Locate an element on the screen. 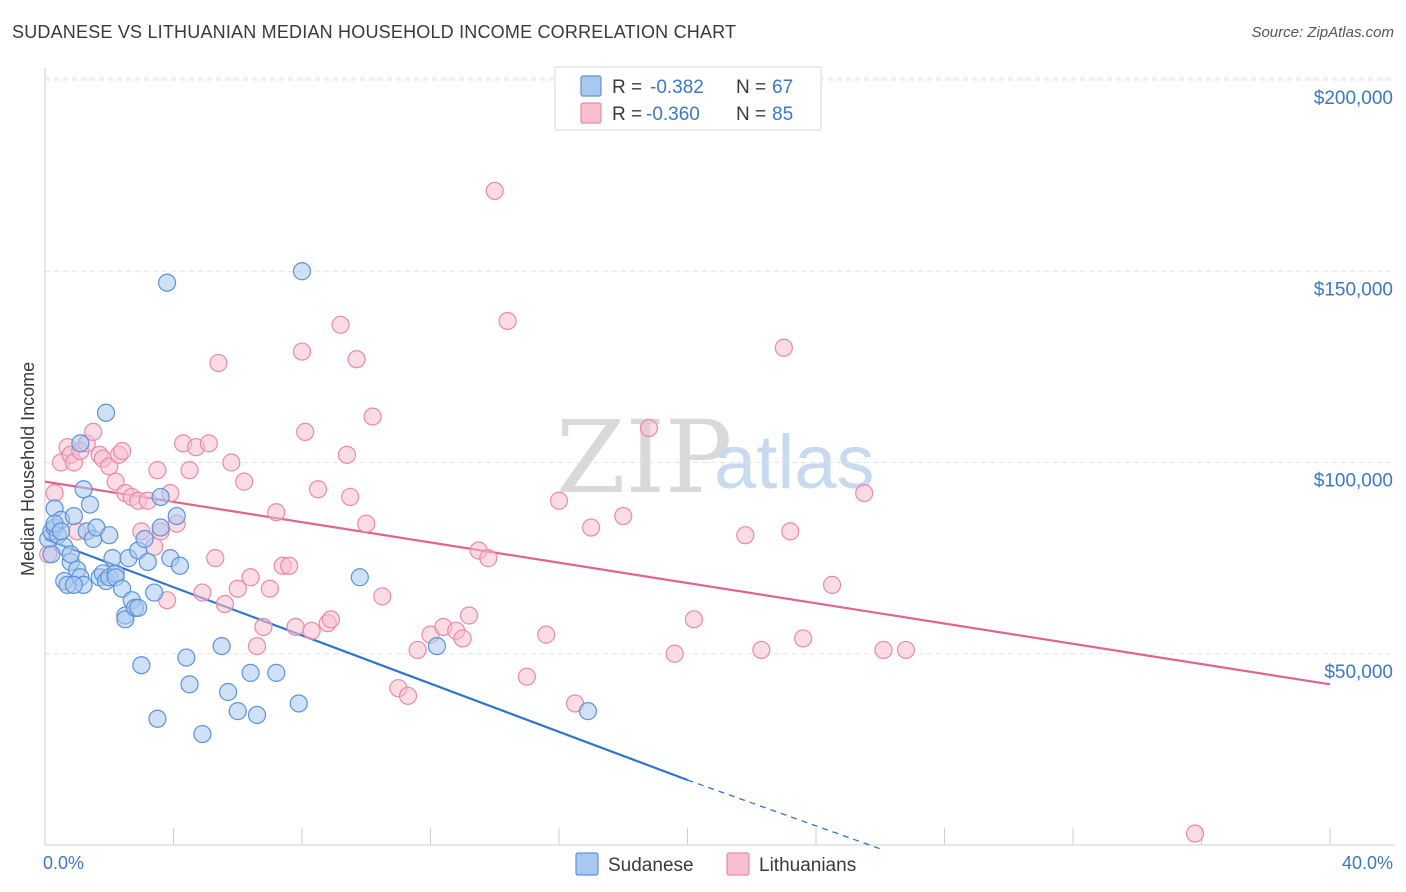 This screenshot has width=1406, height=892. legend-r-label-0: R = is located at coordinates (627, 87).